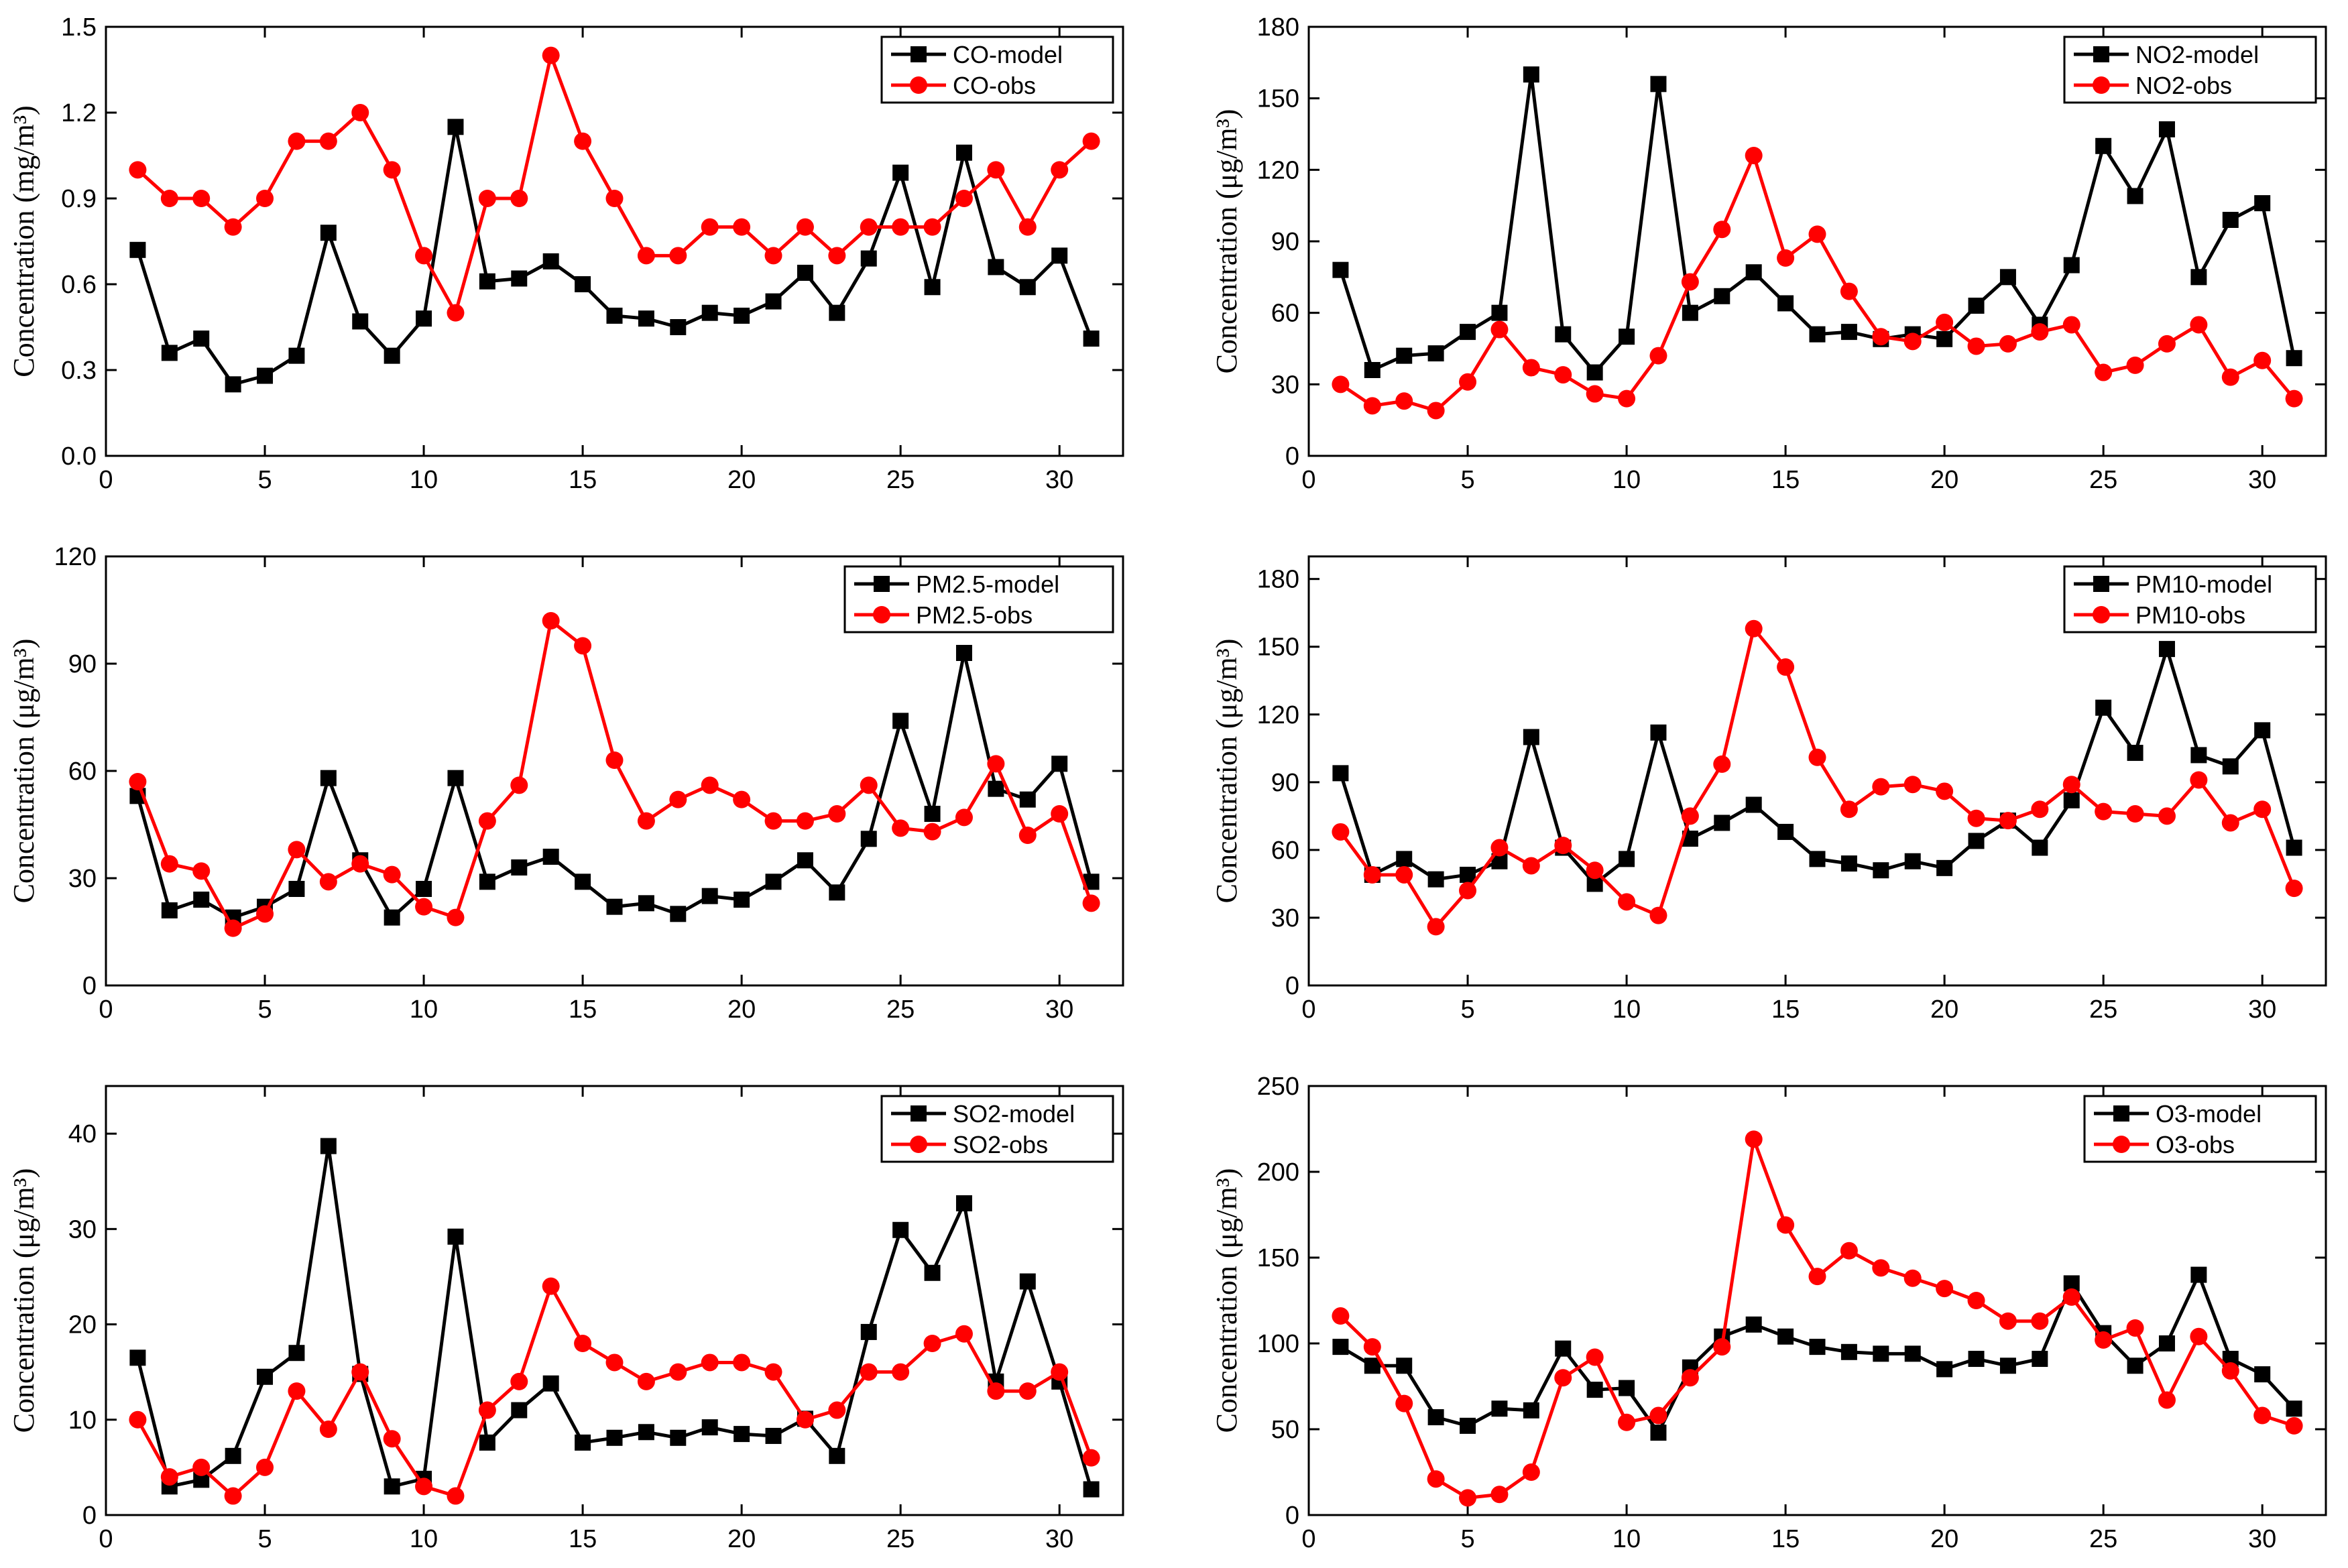 The height and width of the screenshot is (1568, 2348). What do you see at coordinates (1285, 783) in the screenshot?
I see `y-tick-label: 90` at bounding box center [1285, 783].